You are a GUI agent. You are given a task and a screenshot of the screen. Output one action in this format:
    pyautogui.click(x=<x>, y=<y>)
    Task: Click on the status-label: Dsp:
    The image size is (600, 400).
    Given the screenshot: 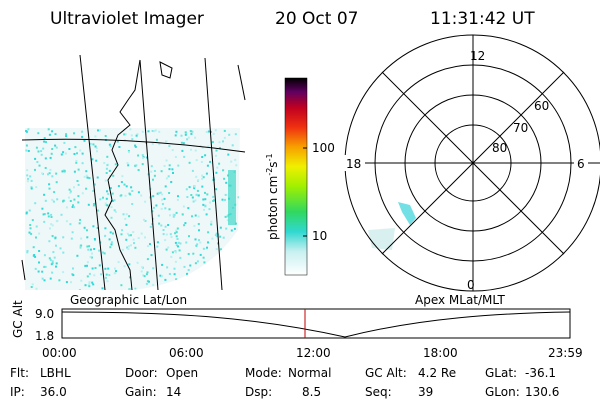 What is the action you would take?
    pyautogui.click(x=258, y=392)
    